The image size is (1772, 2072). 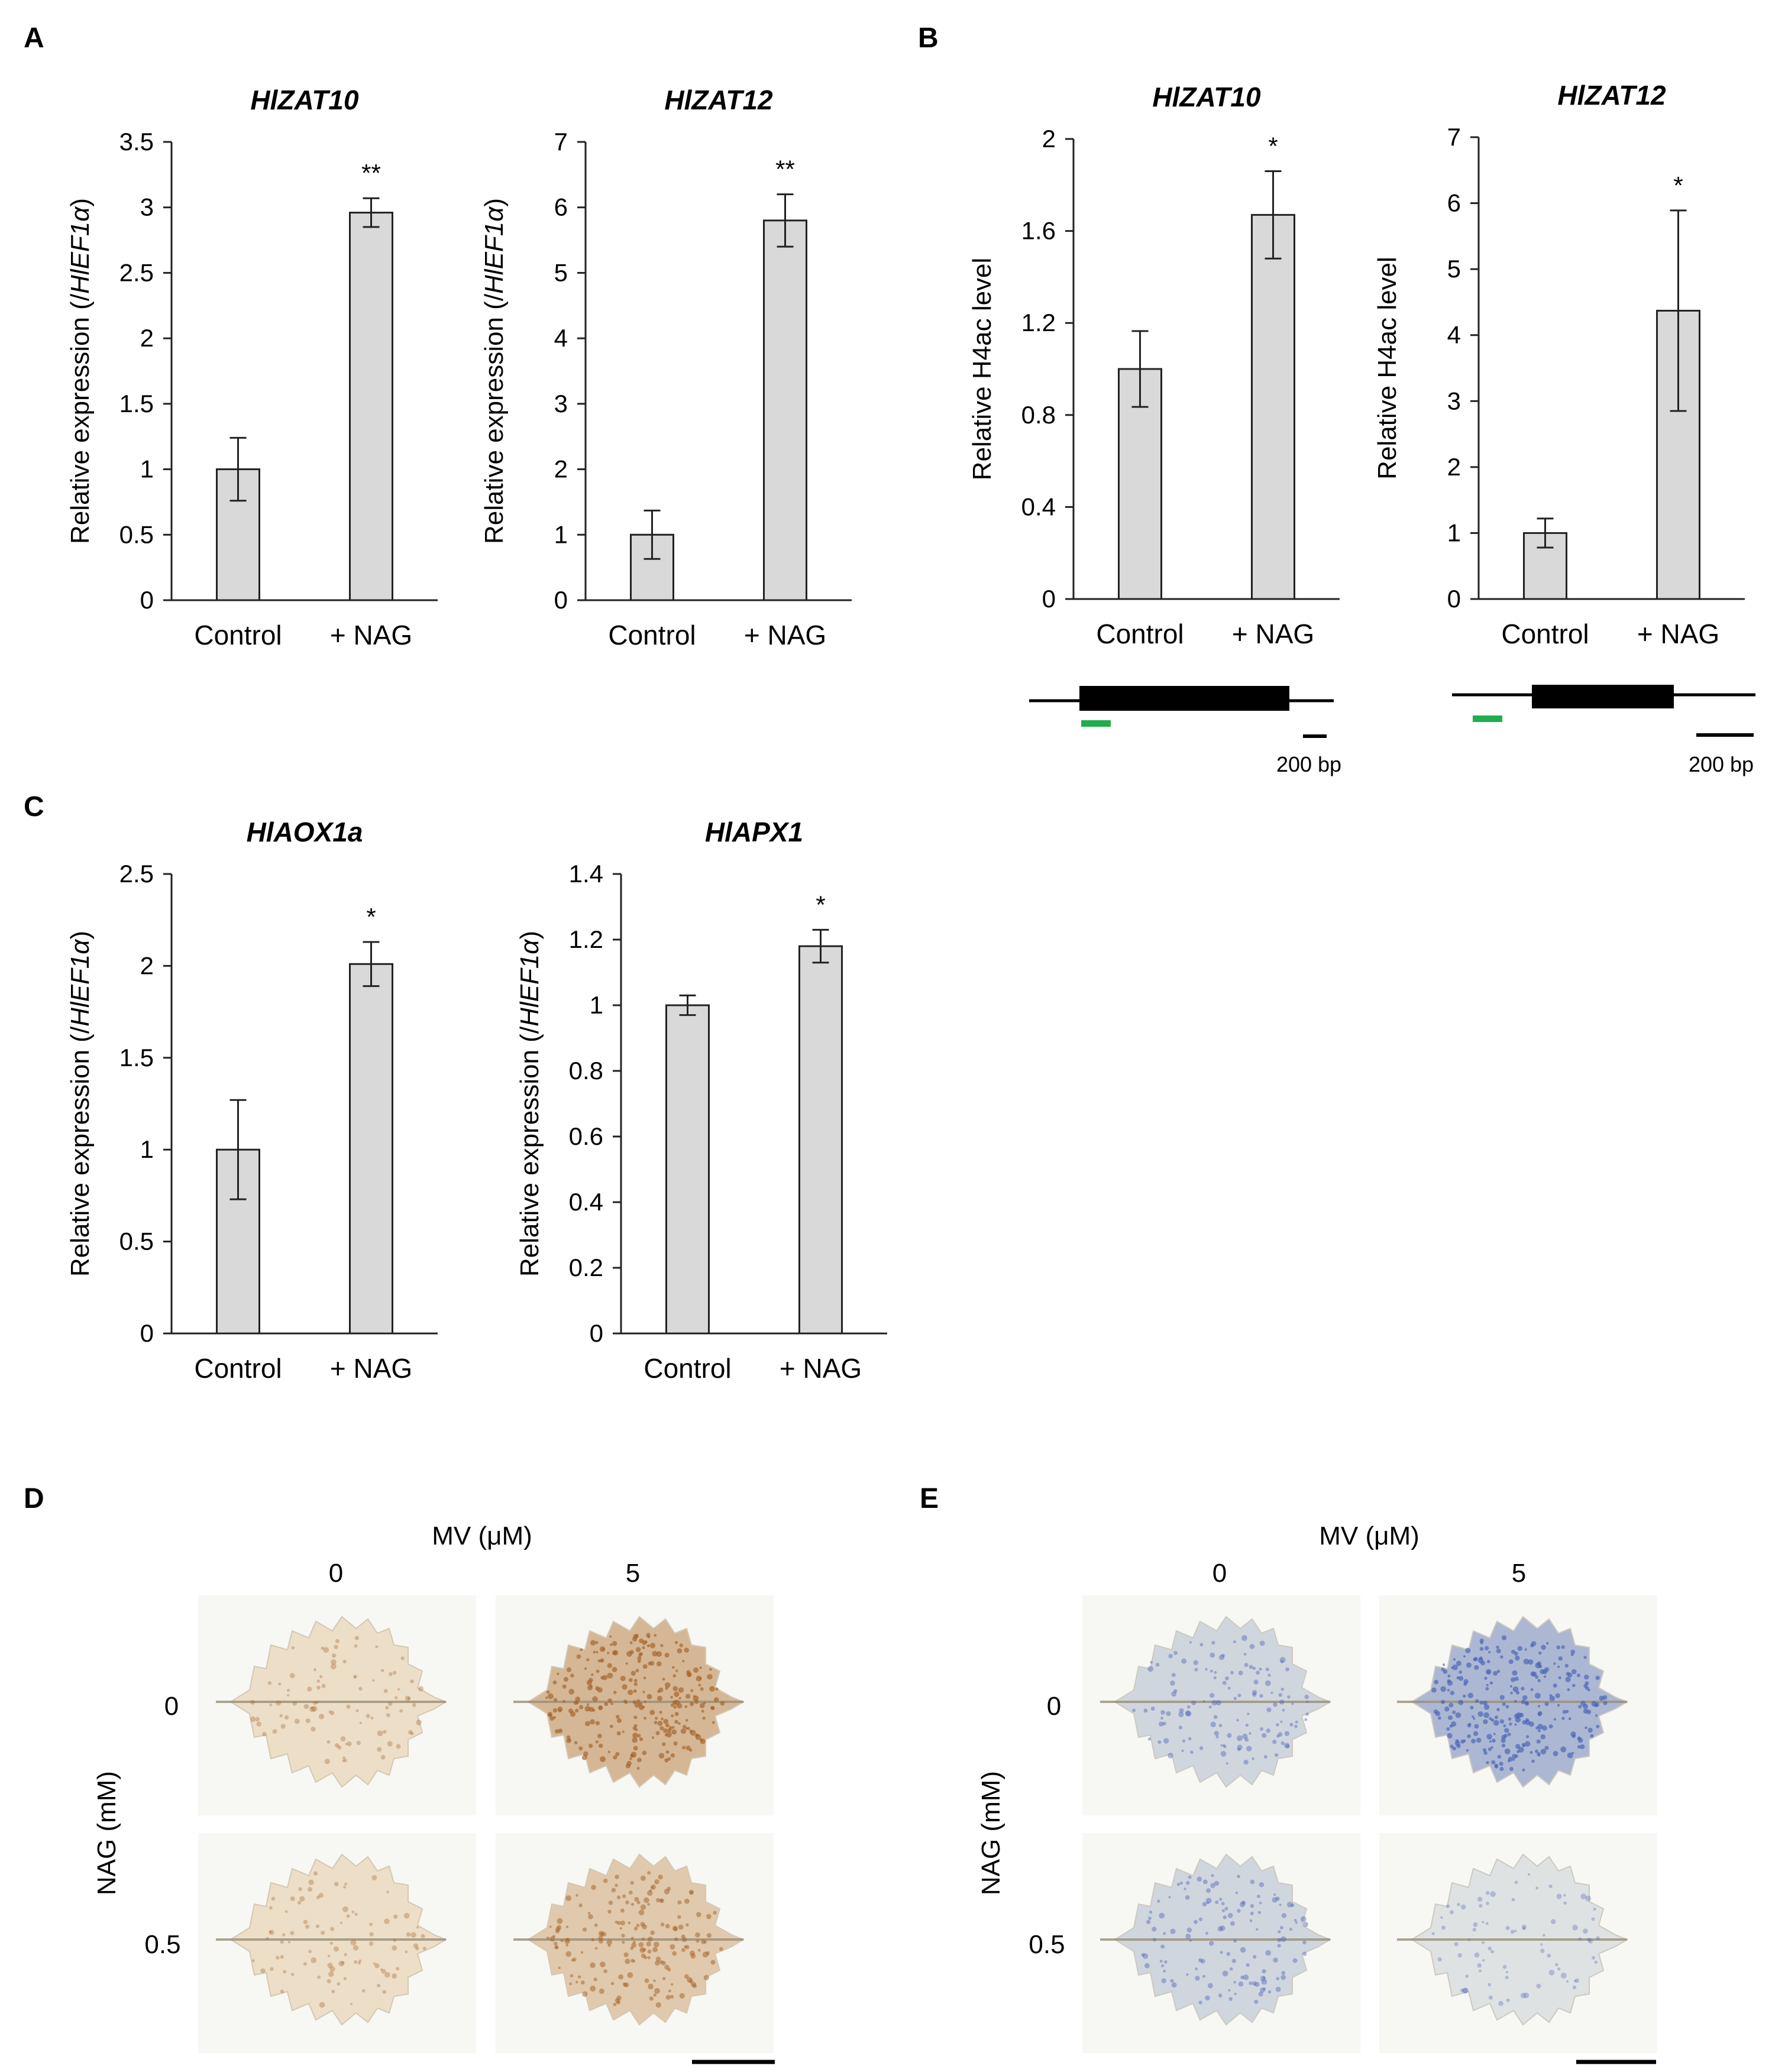 I want to click on chart-title: HlZAT12, so click(x=1611, y=95).